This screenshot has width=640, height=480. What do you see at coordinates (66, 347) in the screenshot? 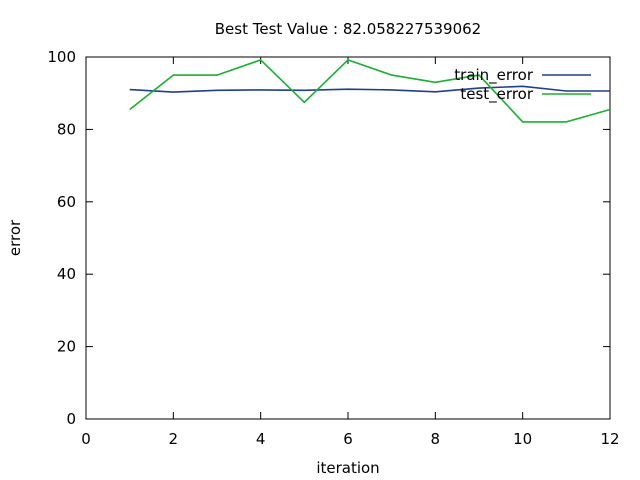
I see `y-tick-label: 20` at bounding box center [66, 347].